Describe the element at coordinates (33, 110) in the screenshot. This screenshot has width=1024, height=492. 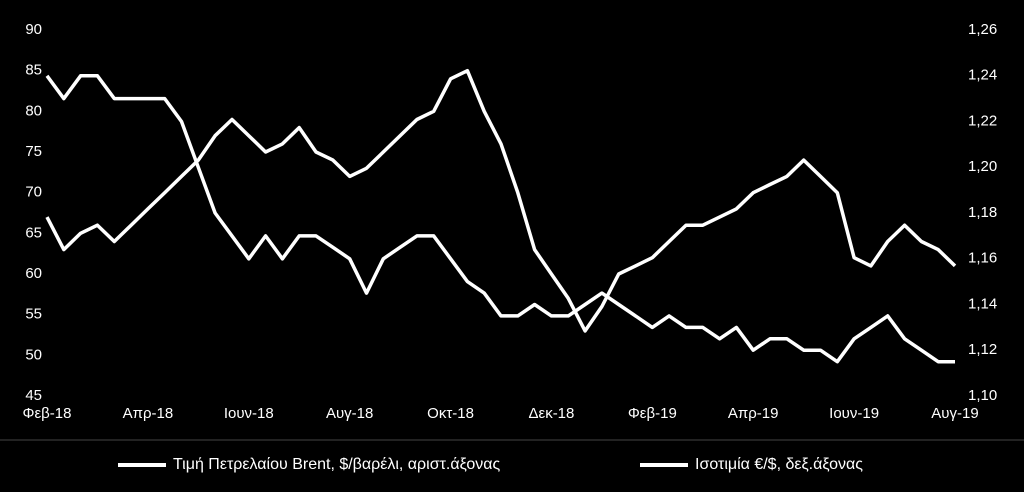
I see `y-tick-label: 80` at that location.